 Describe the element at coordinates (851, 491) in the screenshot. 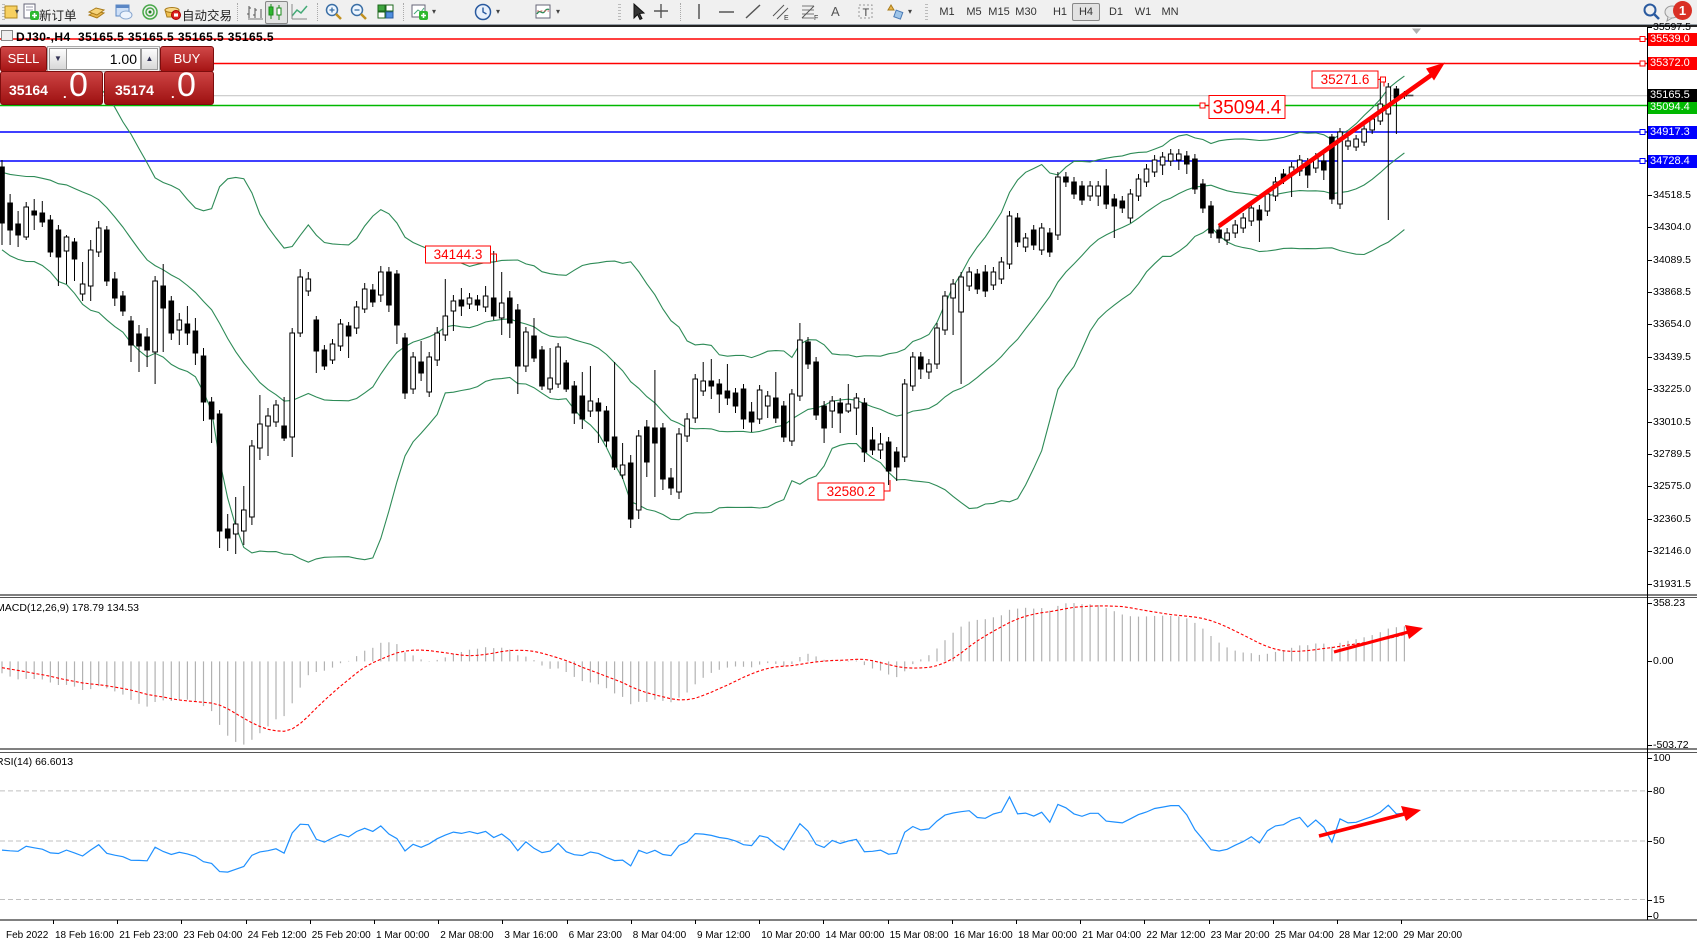

I see `svg-text: 32580.2` at that location.